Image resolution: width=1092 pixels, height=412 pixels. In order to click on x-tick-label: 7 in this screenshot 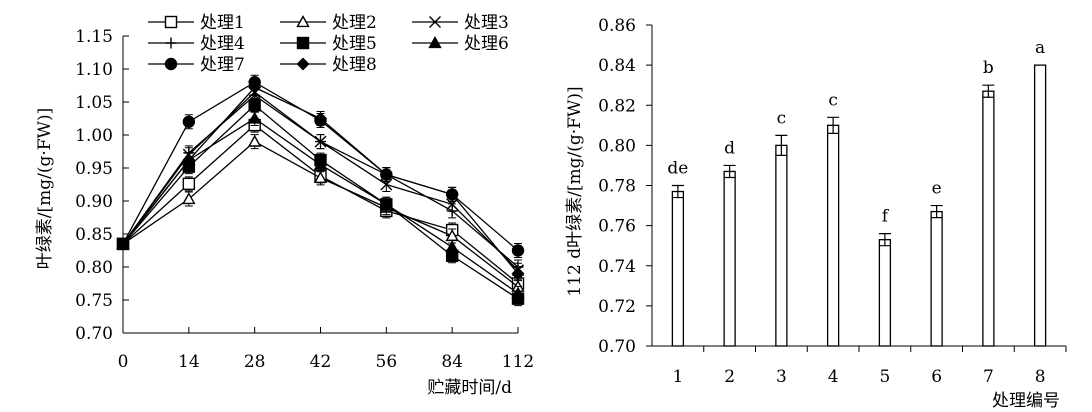, I will do `click(988, 377)`.